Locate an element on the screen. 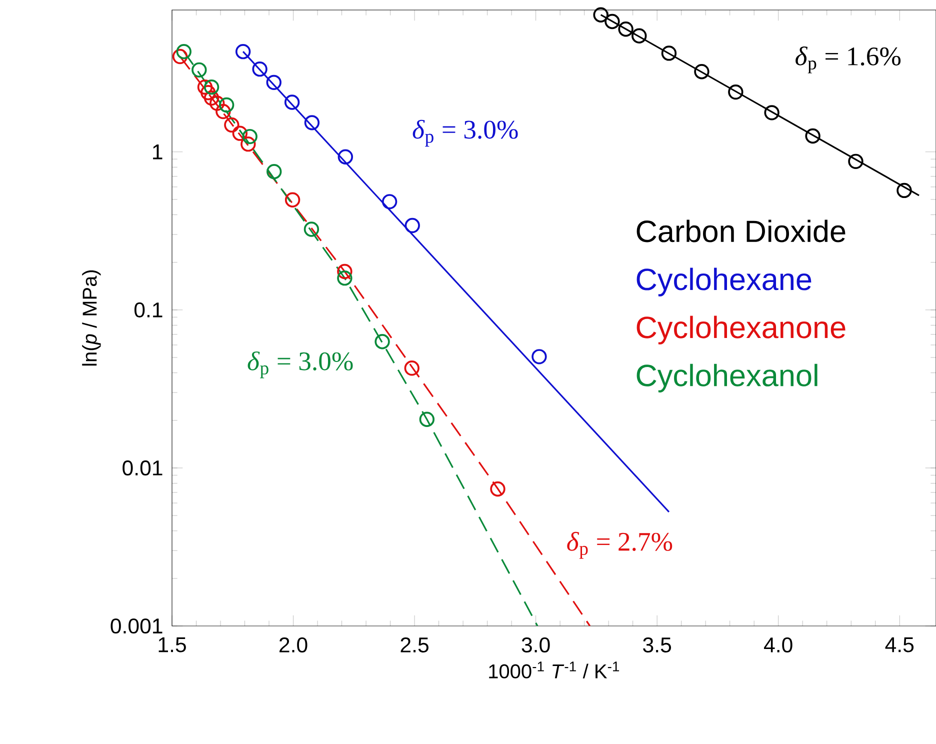 The width and height of the screenshot is (936, 744). y-tick-label: 0.01 is located at coordinates (142, 468).